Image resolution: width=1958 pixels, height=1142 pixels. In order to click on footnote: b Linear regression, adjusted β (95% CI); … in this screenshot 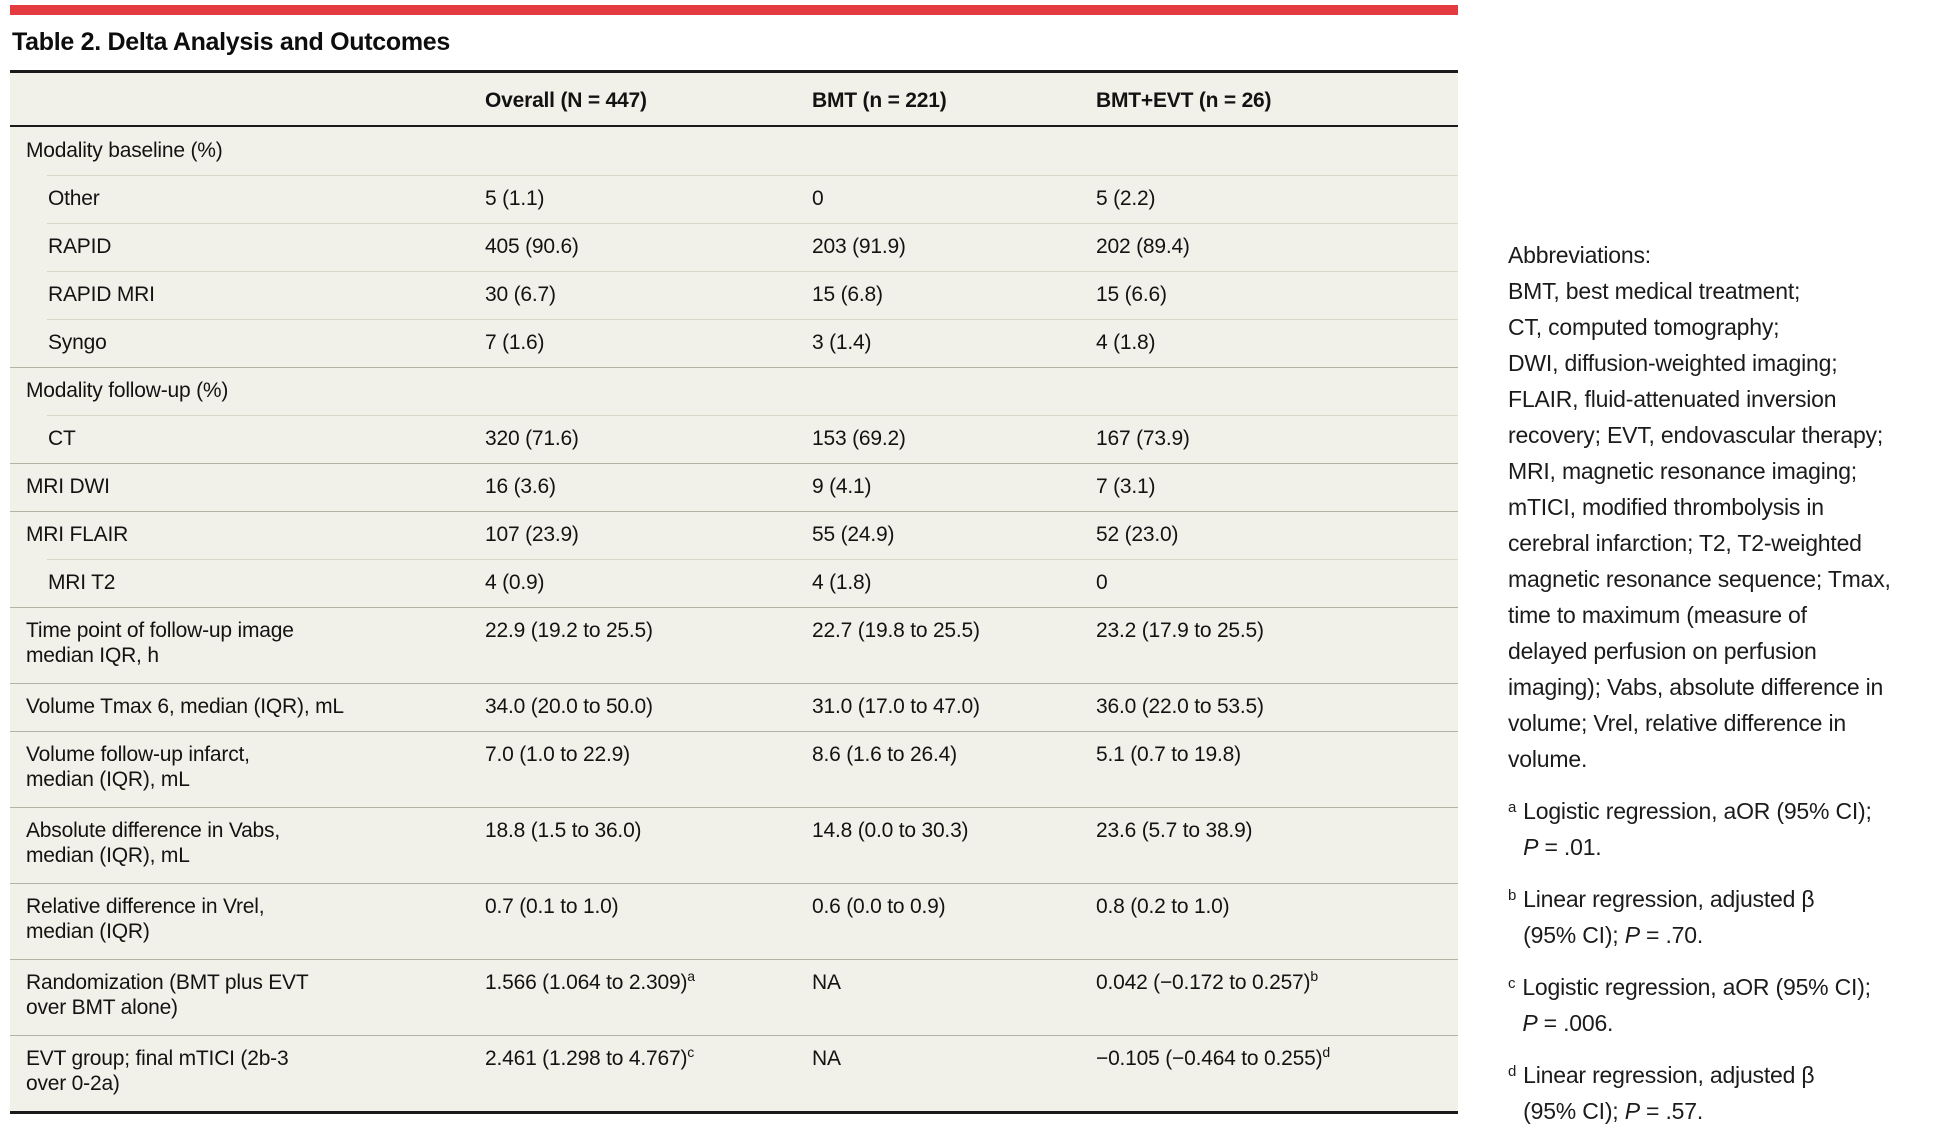, I will do `click(1733, 917)`.